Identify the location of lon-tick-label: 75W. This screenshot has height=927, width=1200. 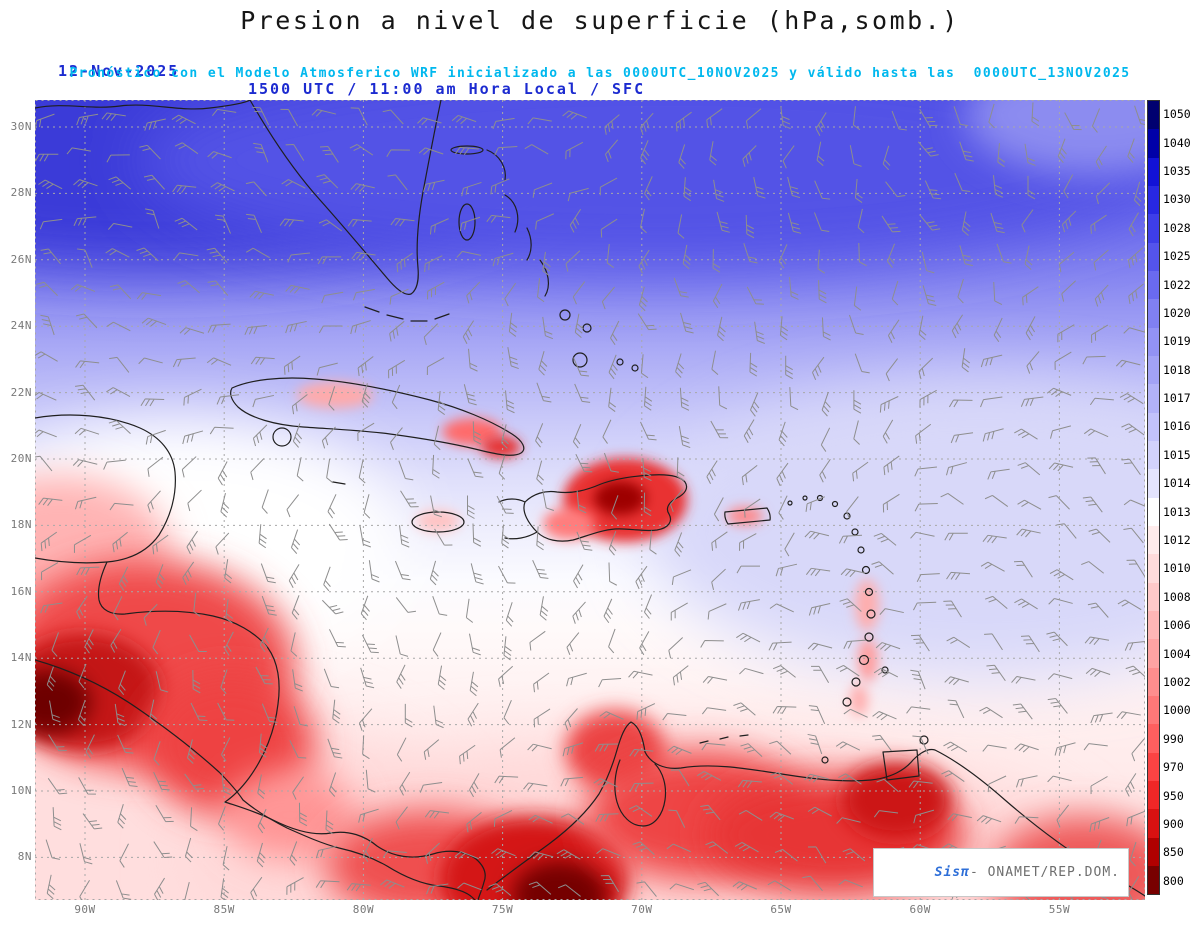
(502, 909).